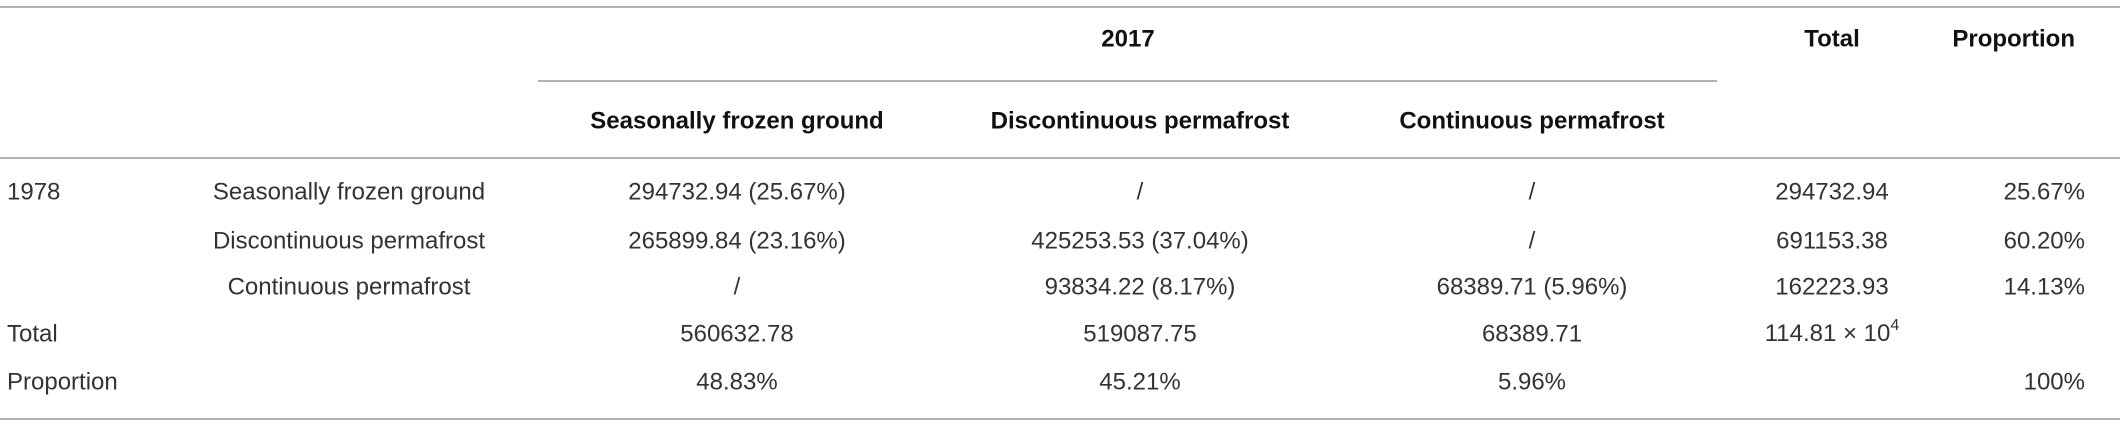 This screenshot has height=430, width=2120. What do you see at coordinates (1532, 381) in the screenshot?
I see `cell: 5.96%` at bounding box center [1532, 381].